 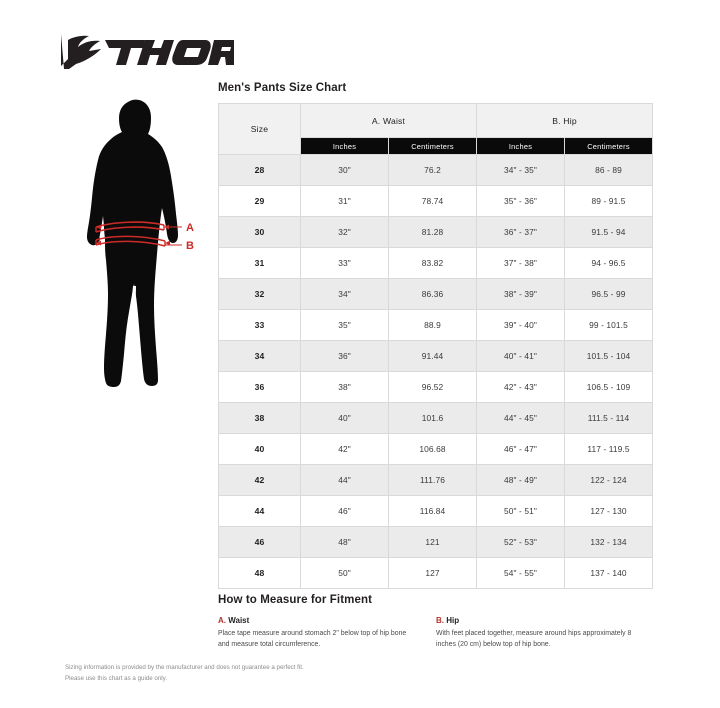 What do you see at coordinates (318, 620) in the screenshot?
I see `measure-instruction-waist-heading: A. Waist` at bounding box center [318, 620].